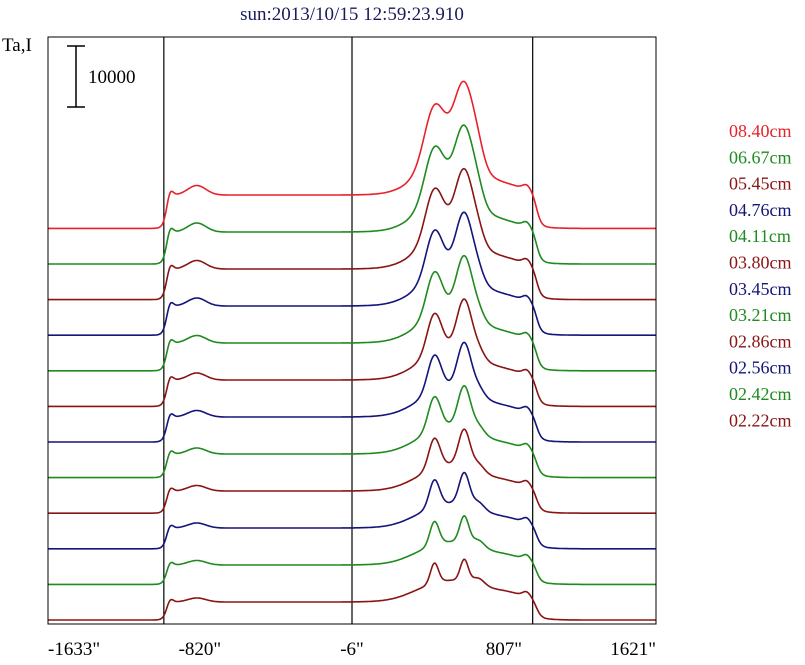  I want to click on x-tick-label: -6", so click(352, 649).